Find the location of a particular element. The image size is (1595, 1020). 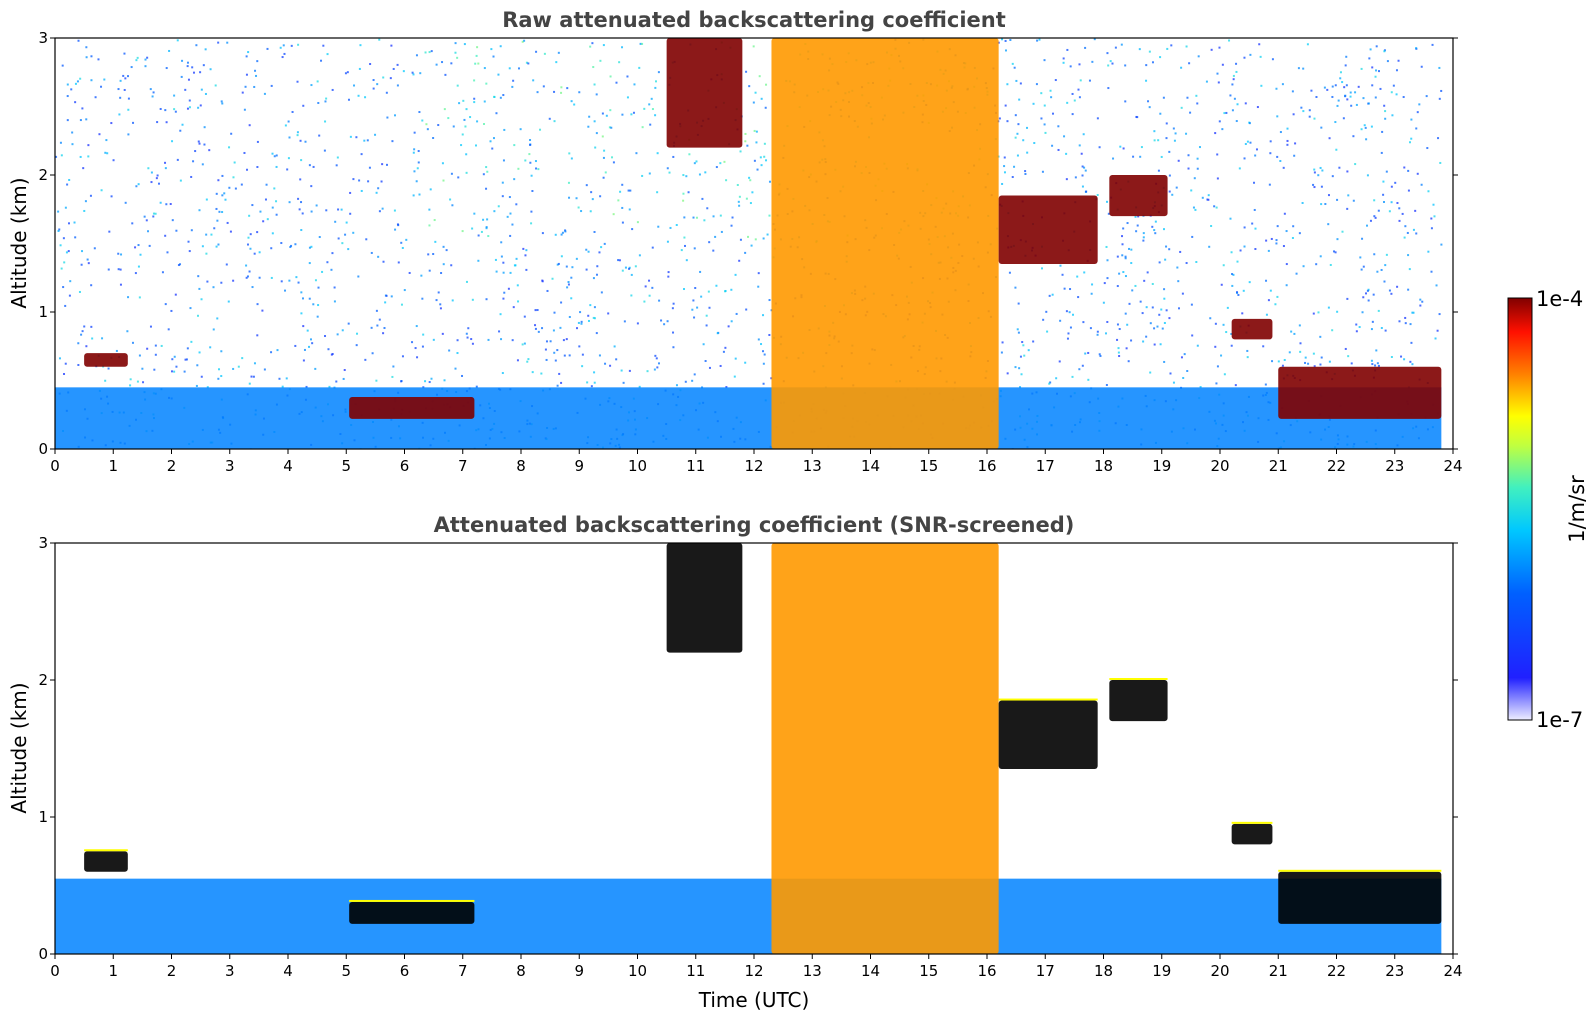

x-tick-label: 0 is located at coordinates (55, 466).